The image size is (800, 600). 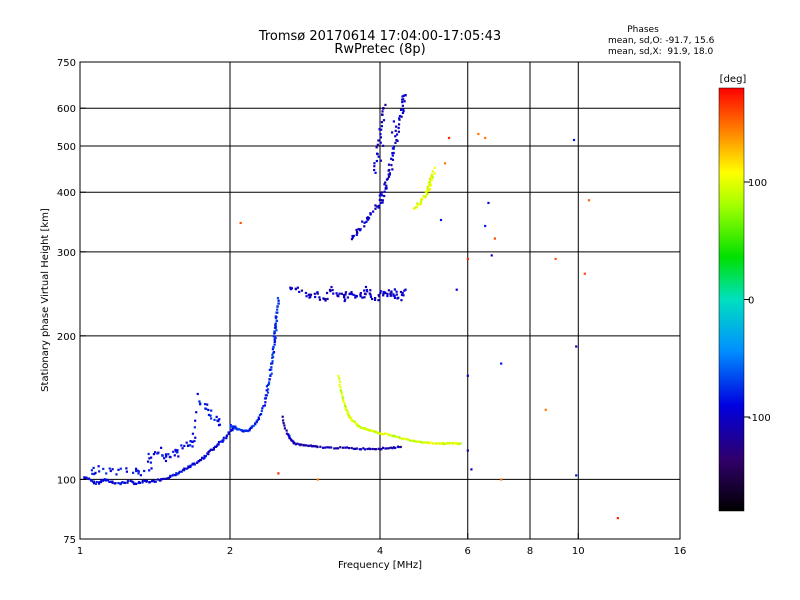 What do you see at coordinates (230, 551) in the screenshot?
I see `x-tick-label: 2` at bounding box center [230, 551].